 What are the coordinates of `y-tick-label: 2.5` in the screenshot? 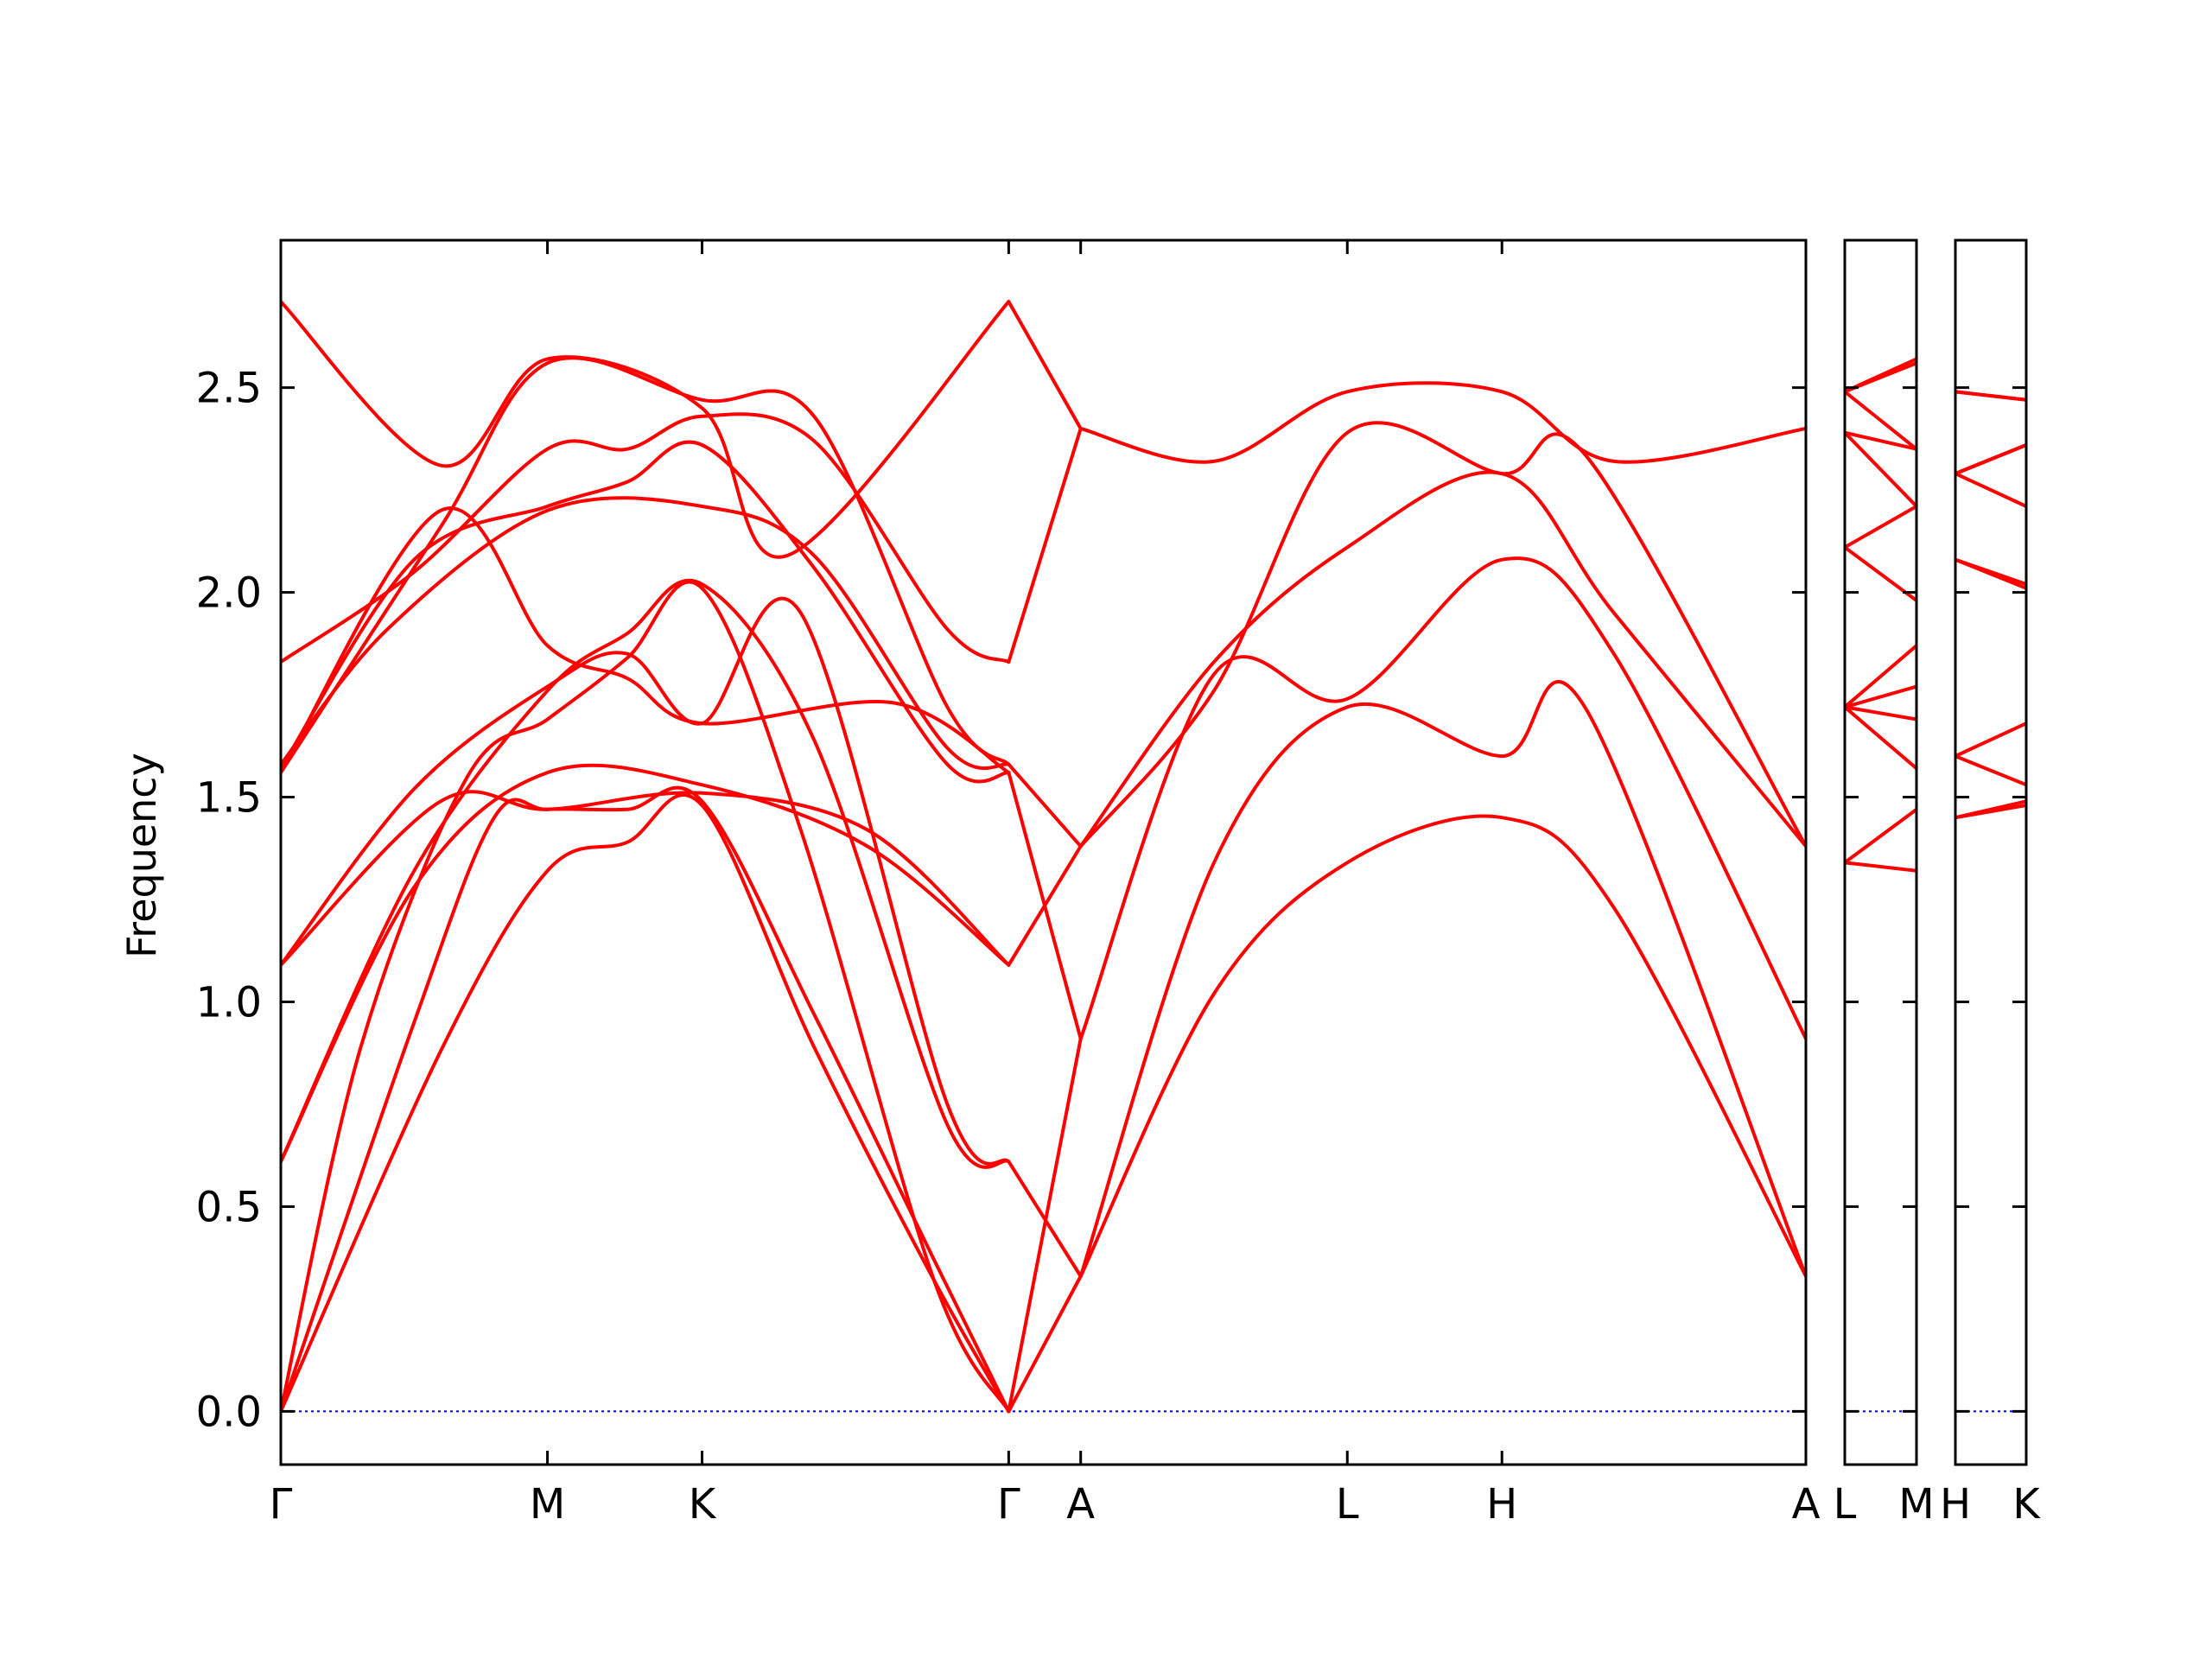 It's located at (229, 389).